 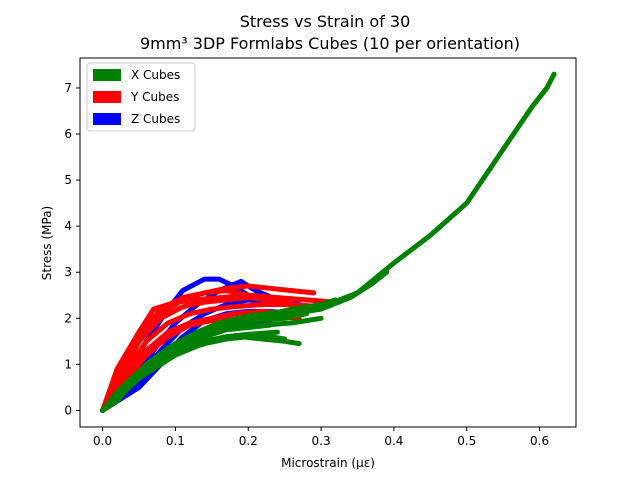 I want to click on x-tick-label: 0.5, so click(x=466, y=441).